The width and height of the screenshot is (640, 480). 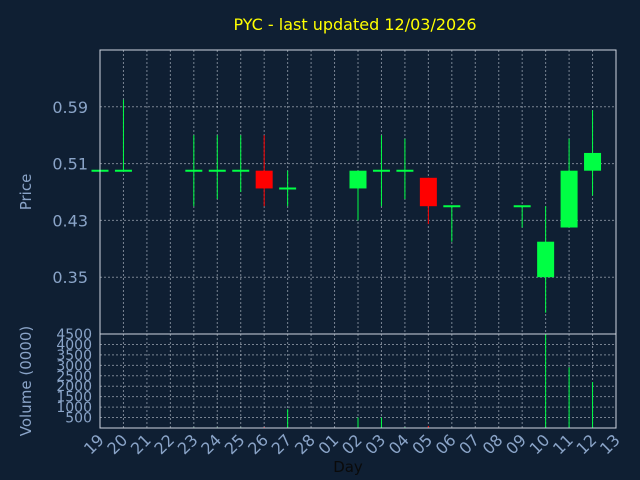 What do you see at coordinates (74, 366) in the screenshot?
I see `volume-tick-label: 3000` at bounding box center [74, 366].